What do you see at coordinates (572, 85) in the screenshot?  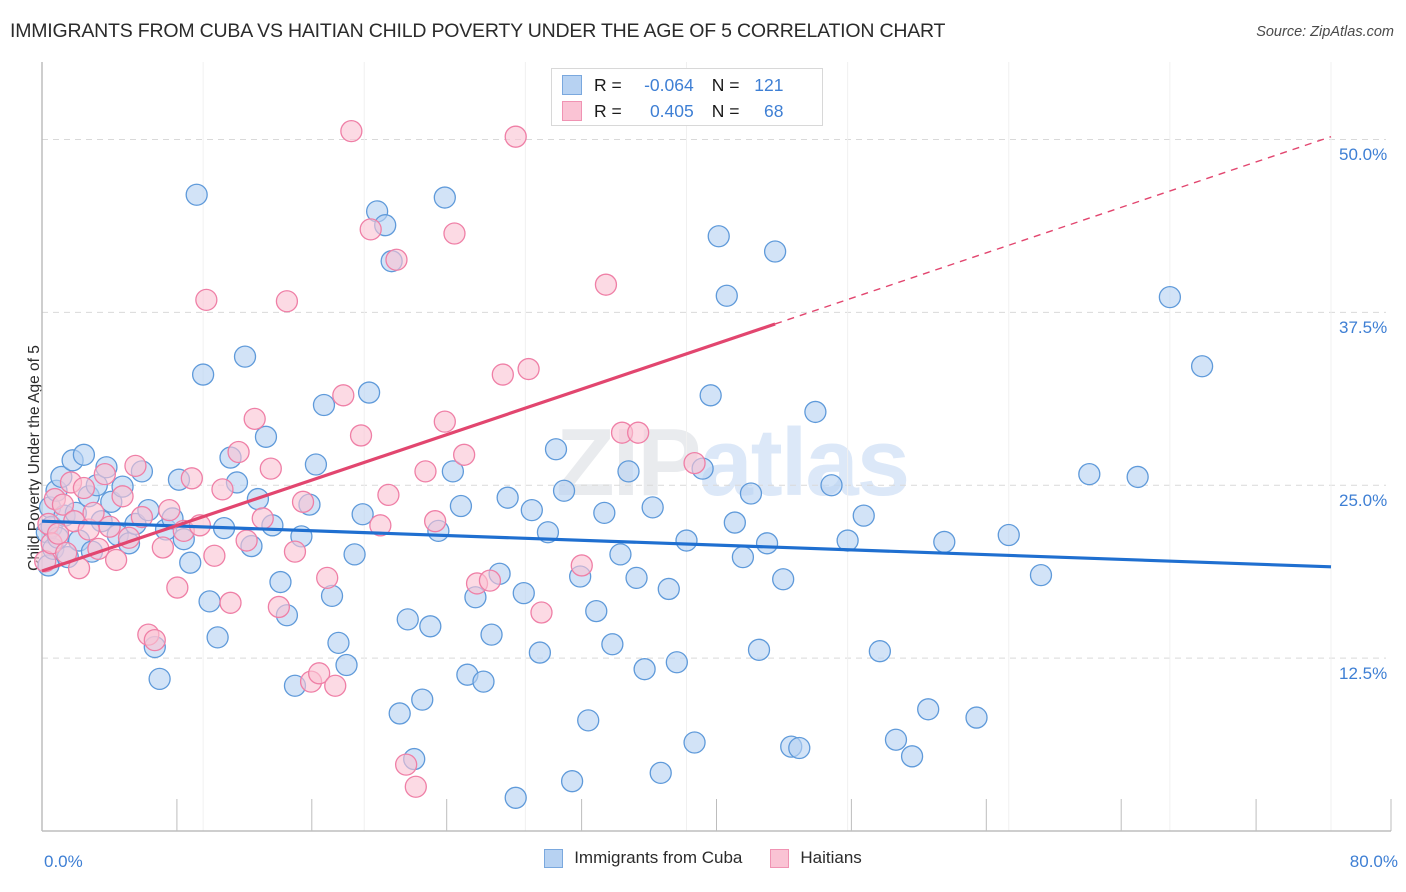 I see `legend-swatch-immigrants-from-cuba` at bounding box center [572, 85].